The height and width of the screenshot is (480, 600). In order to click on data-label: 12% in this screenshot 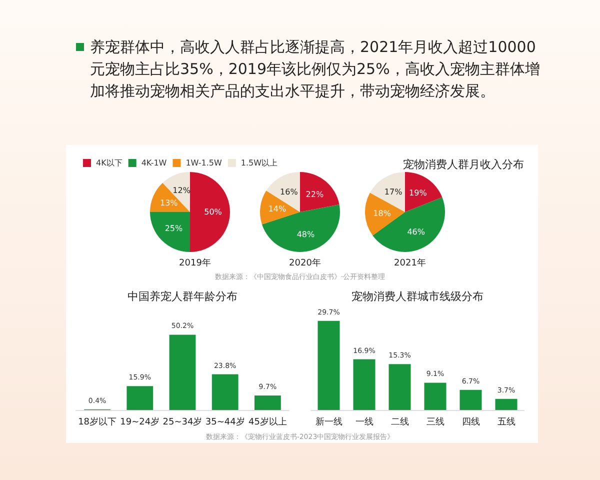, I will do `click(181, 191)`.